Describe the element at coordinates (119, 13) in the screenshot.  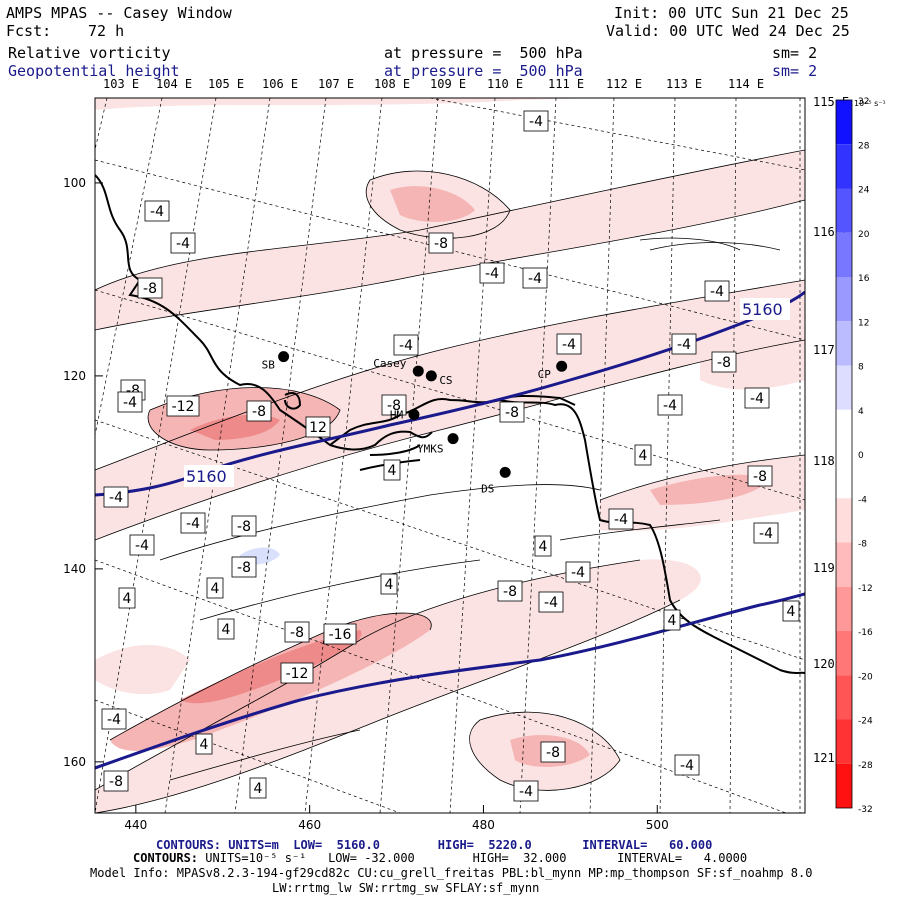
I see `chart-title: AMPS MPAS -- Casey Window` at that location.